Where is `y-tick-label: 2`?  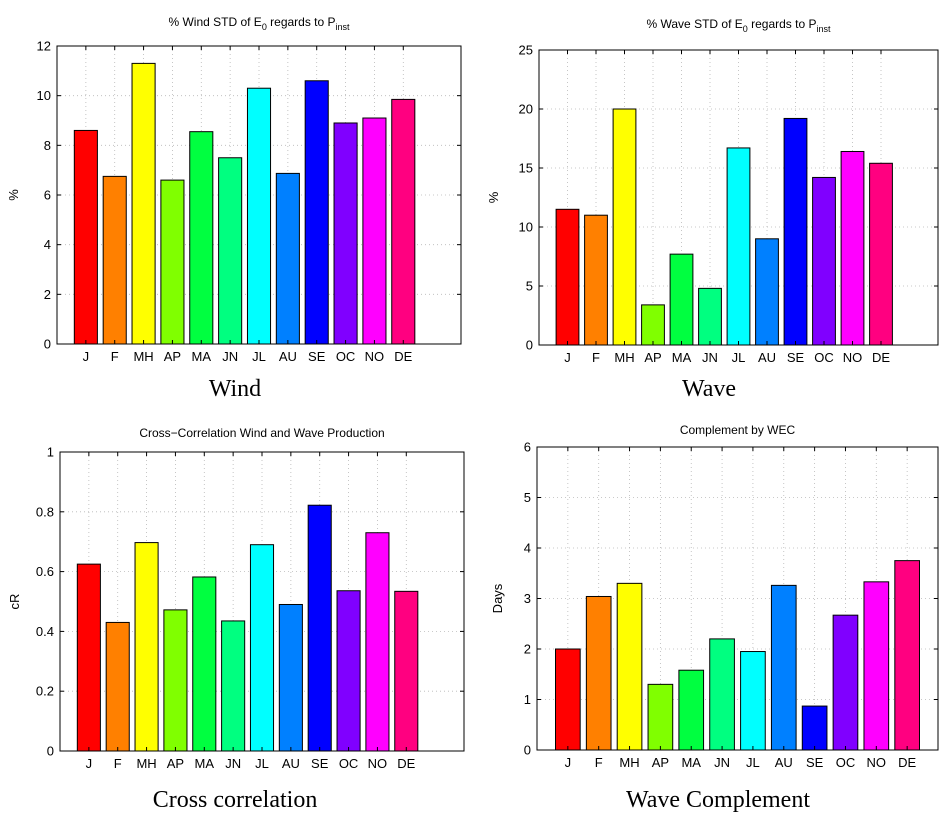 y-tick-label: 2 is located at coordinates (527, 649).